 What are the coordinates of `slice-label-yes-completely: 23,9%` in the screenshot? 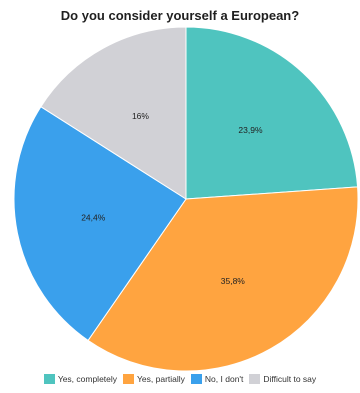 It's located at (250, 130).